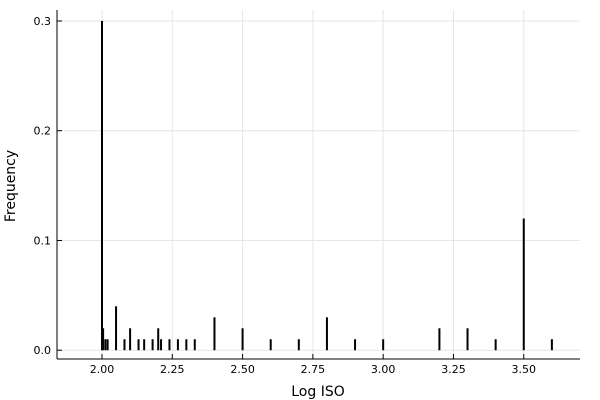 The height and width of the screenshot is (400, 600). I want to click on x-tick-label: 2.75, so click(313, 369).